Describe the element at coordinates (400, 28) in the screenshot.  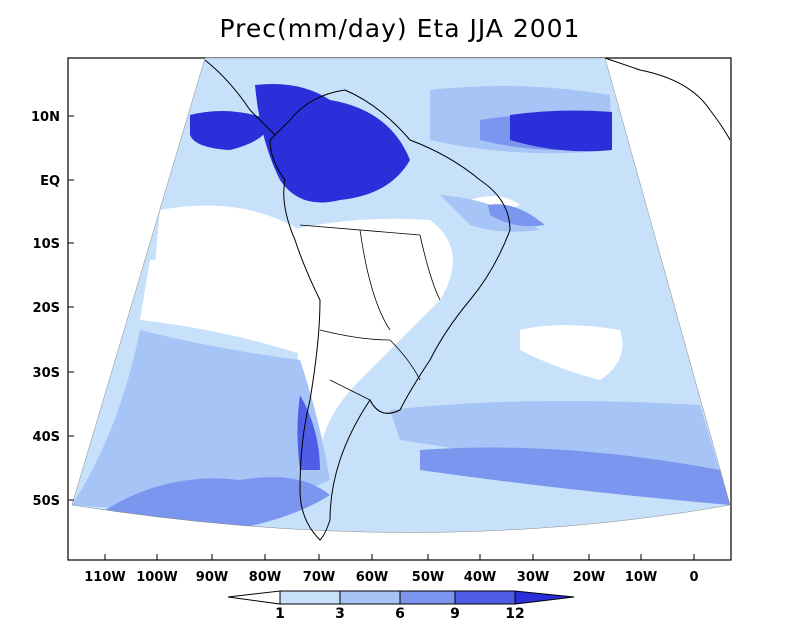
I see `map-title: Prec(mm/day) Eta JJA 2001` at that location.